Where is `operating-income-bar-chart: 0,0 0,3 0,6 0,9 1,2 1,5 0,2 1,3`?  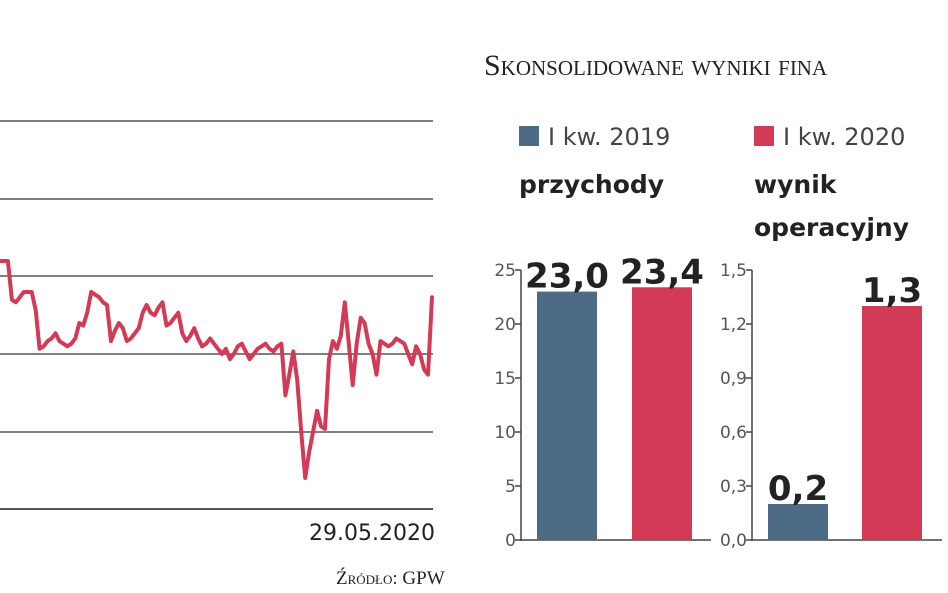 operating-income-bar-chart: 0,0 0,3 0,6 0,9 1,2 1,5 0,2 1,3 is located at coordinates (831, 406).